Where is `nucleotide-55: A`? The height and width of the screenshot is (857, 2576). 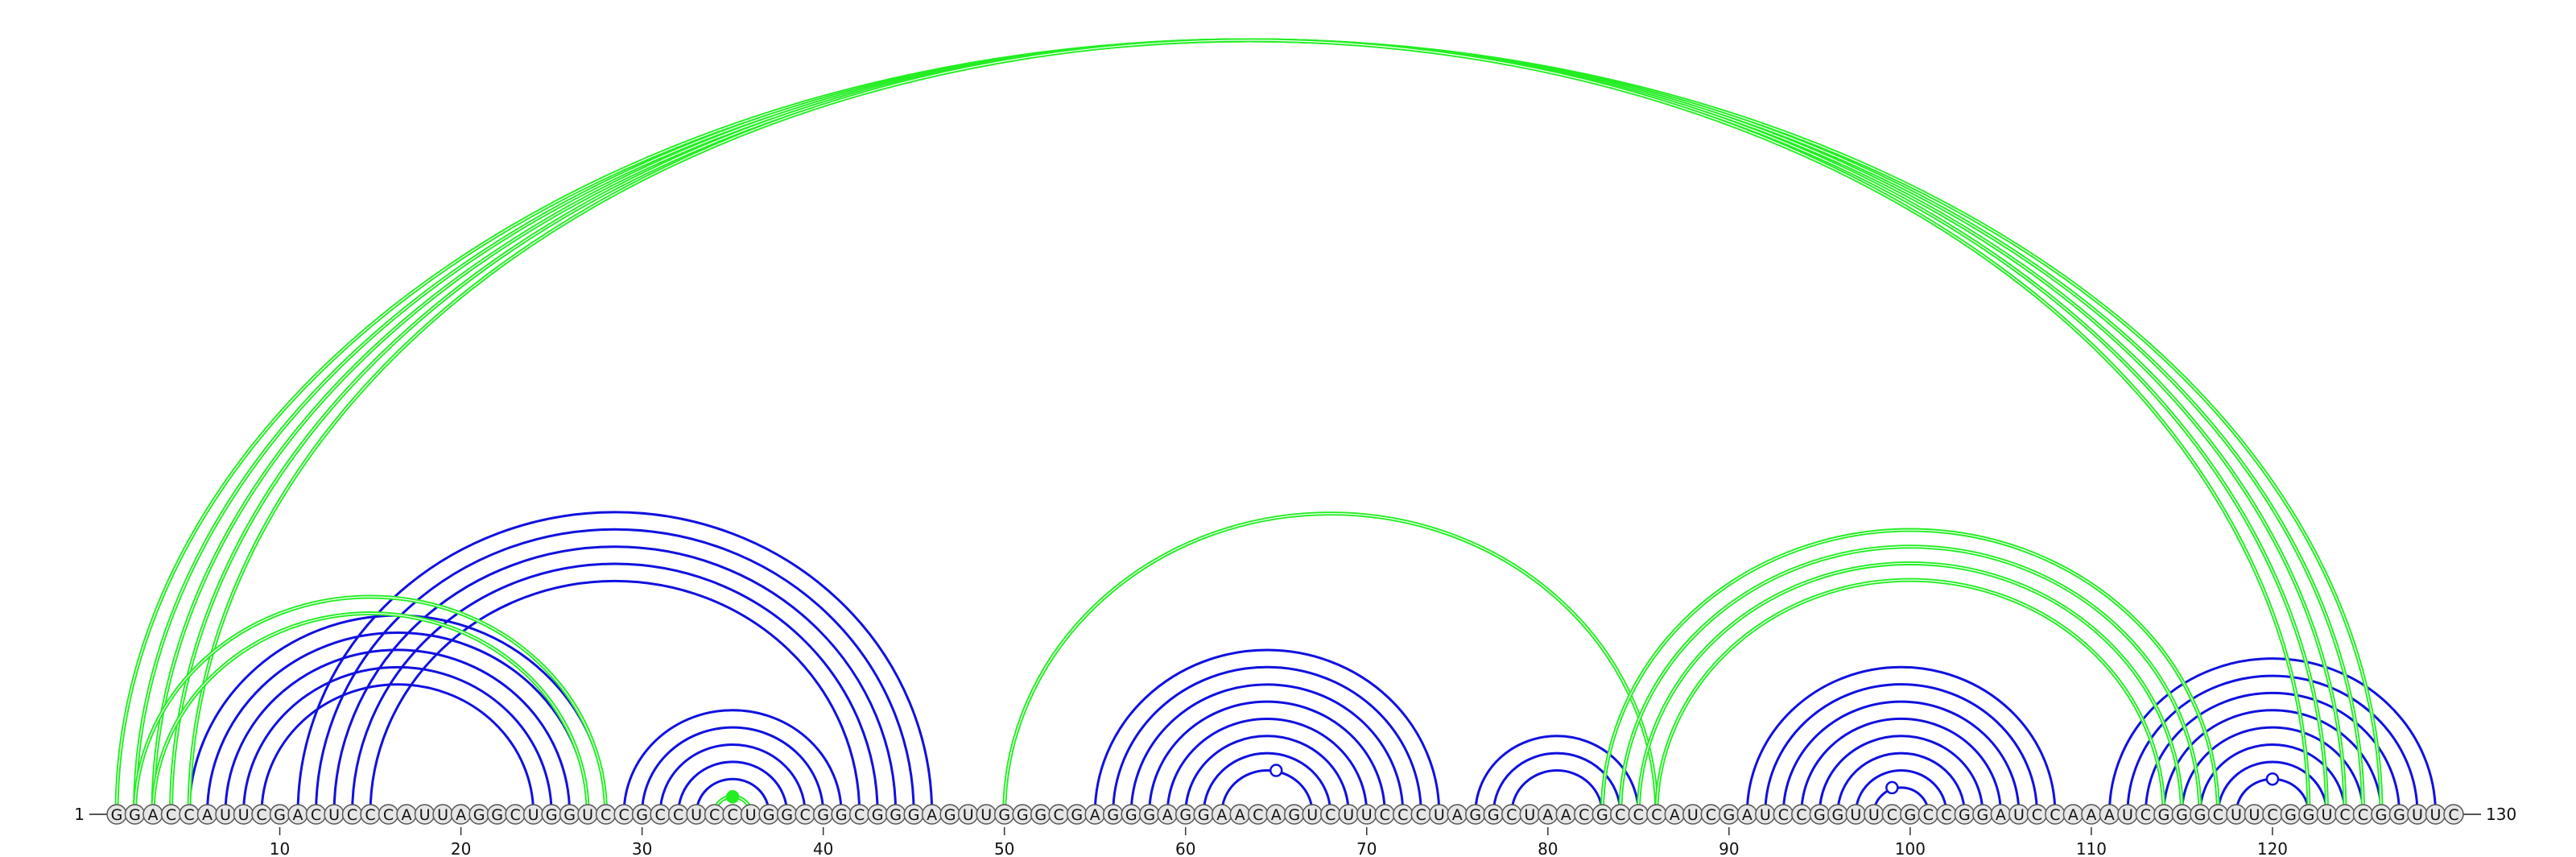 nucleotide-55: A is located at coordinates (1094, 814).